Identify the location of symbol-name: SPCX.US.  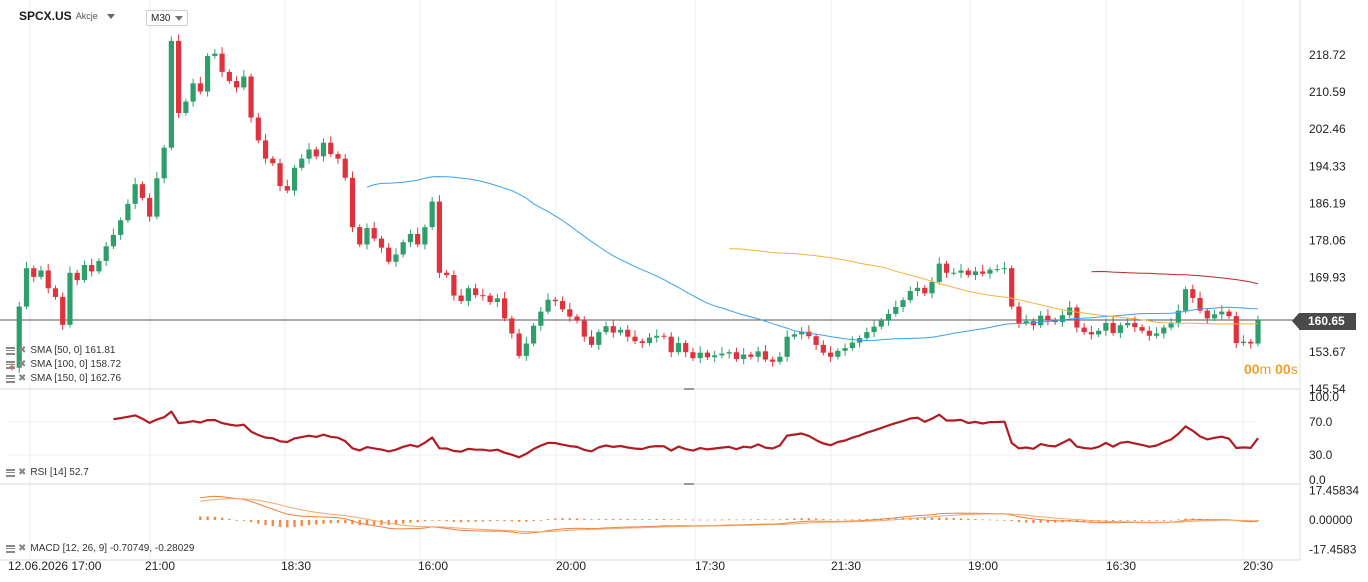
(45, 16).